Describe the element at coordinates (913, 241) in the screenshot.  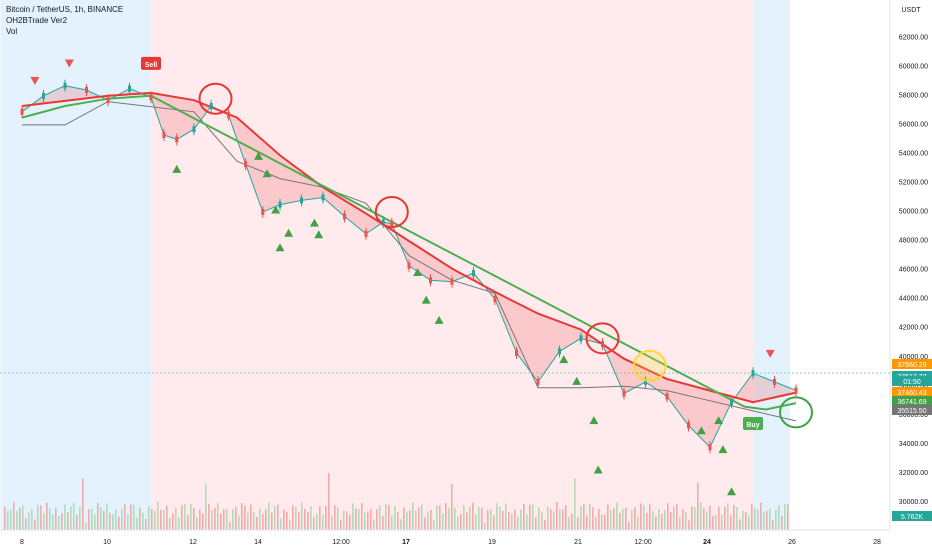
I see `y-tick-label: 48000.00` at that location.